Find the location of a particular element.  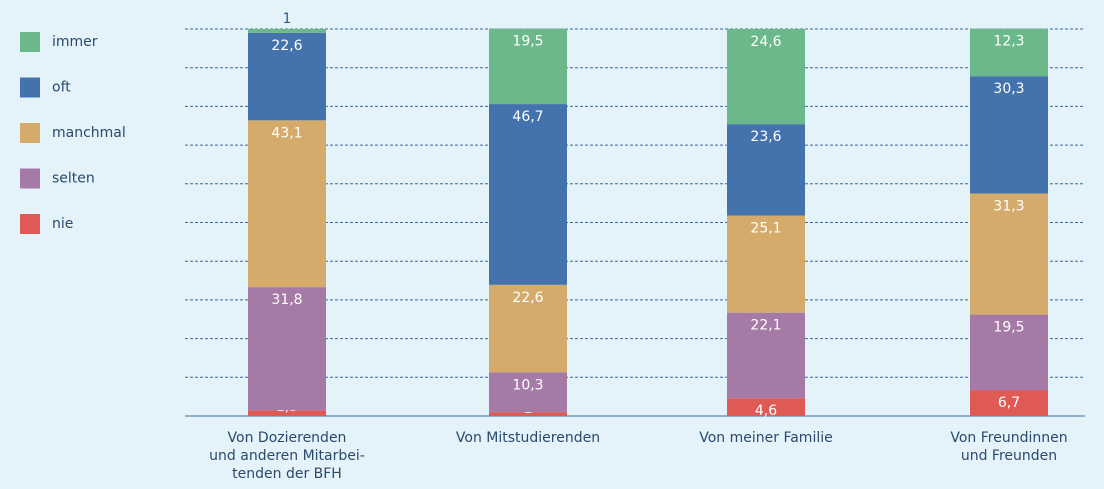

legend-label: manchmal is located at coordinates (89, 133).